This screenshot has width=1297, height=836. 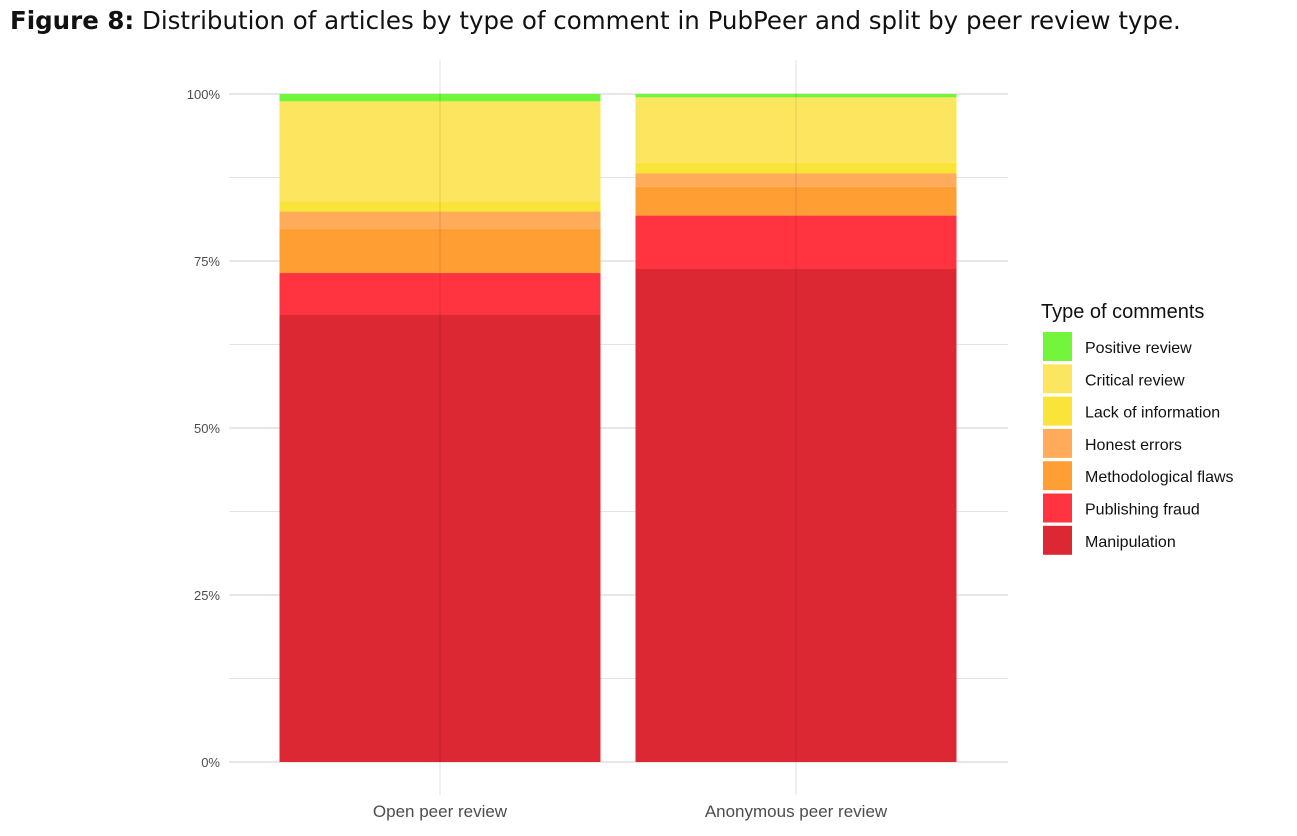 What do you see at coordinates (72, 20) in the screenshot?
I see `figure-caption-label: Figure 8:` at bounding box center [72, 20].